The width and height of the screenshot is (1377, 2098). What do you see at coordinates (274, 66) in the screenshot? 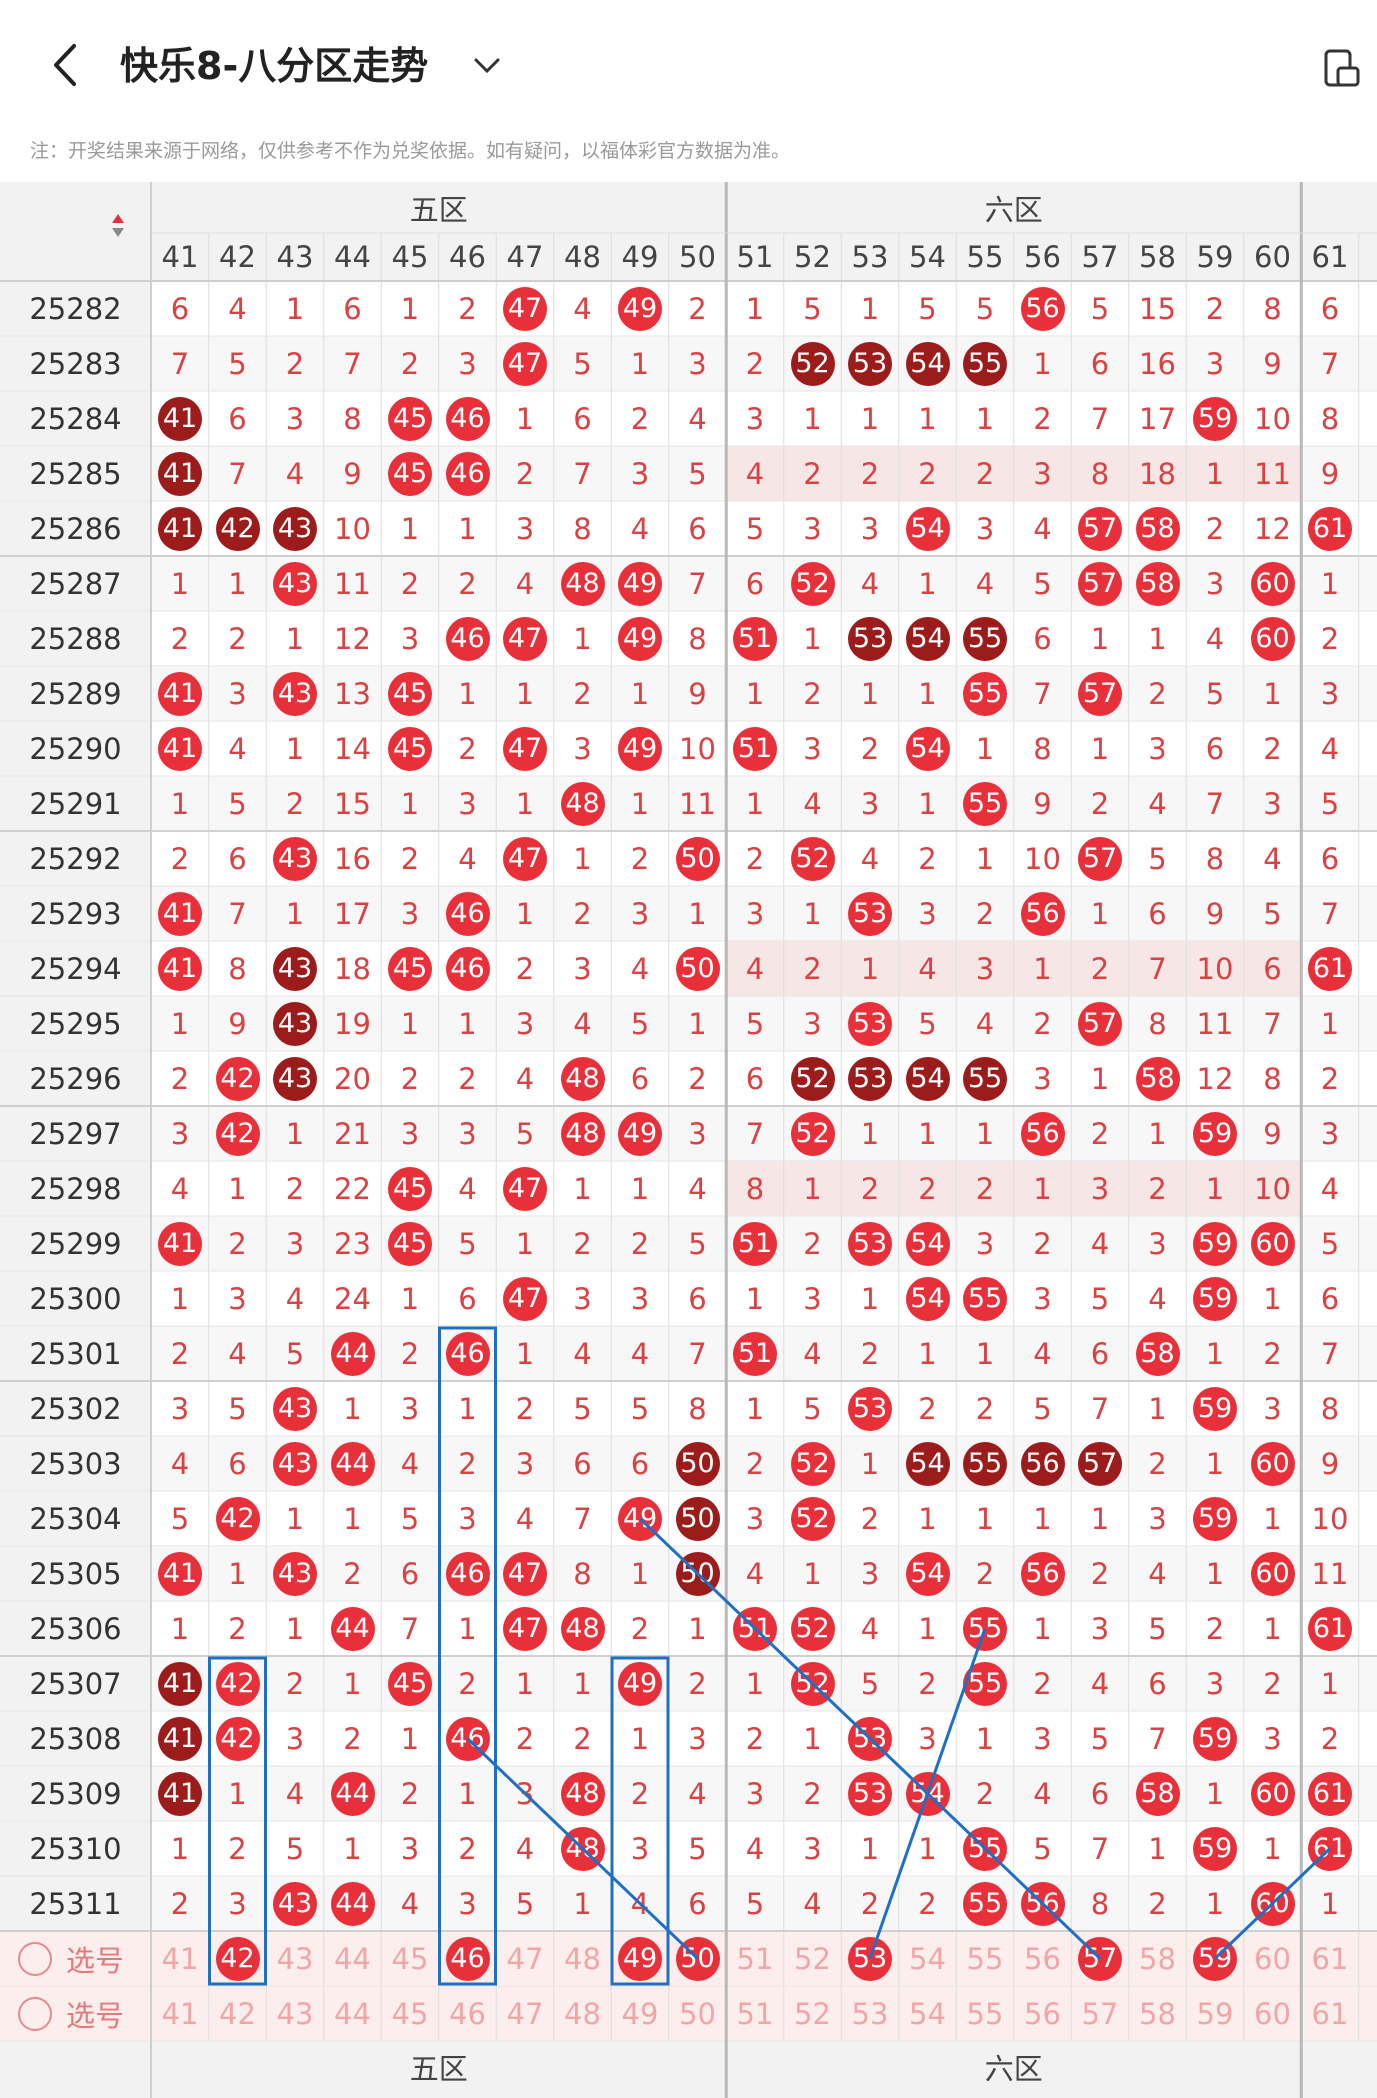
I see `page-title: 快乐8-八分区走势` at bounding box center [274, 66].